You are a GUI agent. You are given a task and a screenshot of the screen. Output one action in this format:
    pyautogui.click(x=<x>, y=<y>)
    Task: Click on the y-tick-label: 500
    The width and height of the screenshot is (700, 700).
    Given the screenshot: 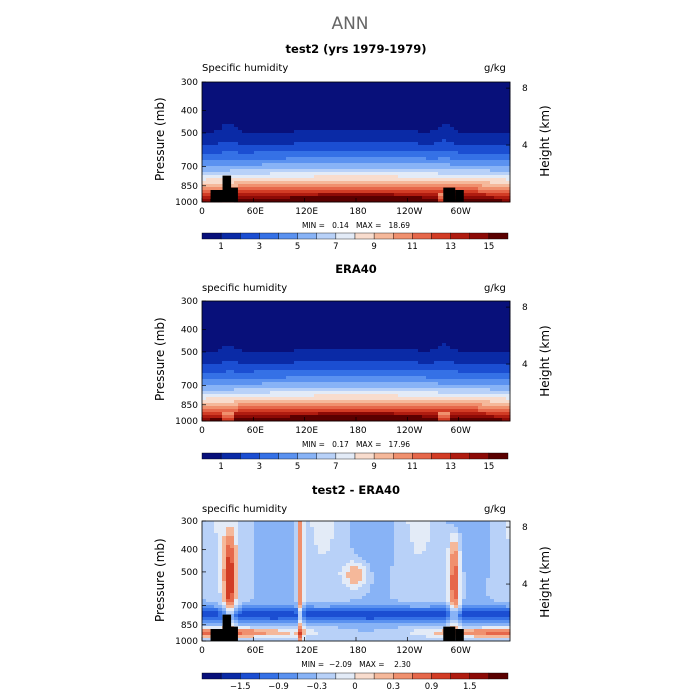 What is the action you would take?
    pyautogui.click(x=189, y=134)
    